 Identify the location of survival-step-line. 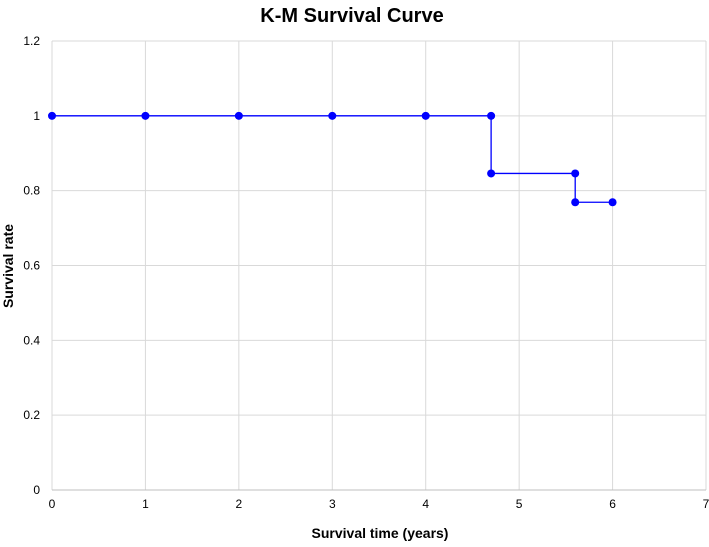
(332, 159).